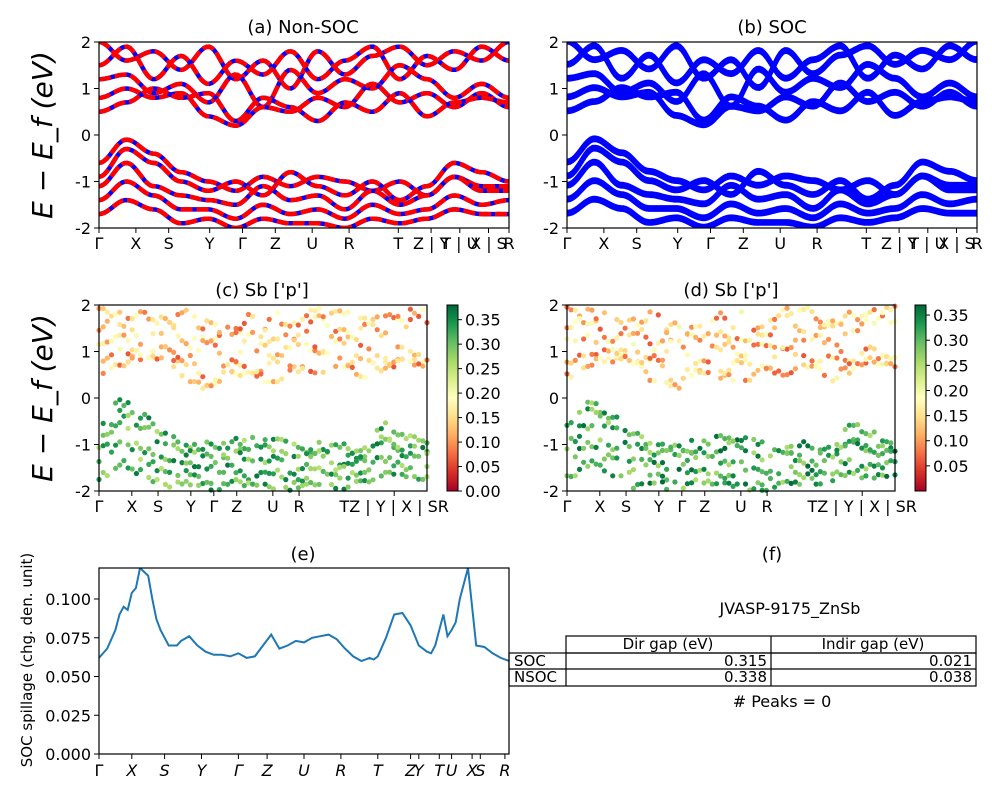 This screenshot has height=800, width=1000. I want to click on panel-c-colorbar-label: 0.10, so click(483, 442).